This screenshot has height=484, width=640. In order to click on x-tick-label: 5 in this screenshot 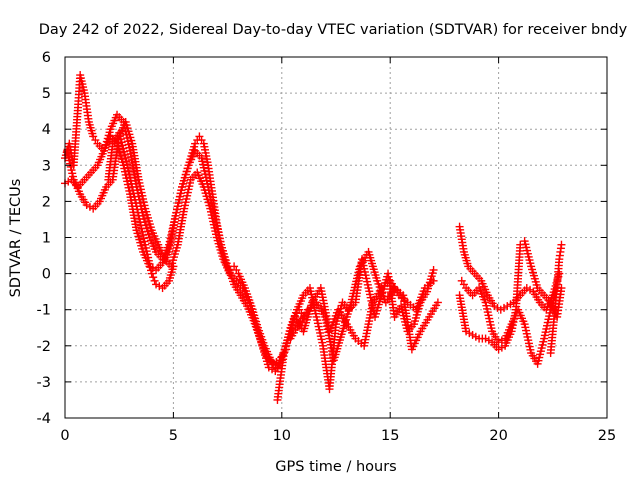, I will do `click(173, 436)`.